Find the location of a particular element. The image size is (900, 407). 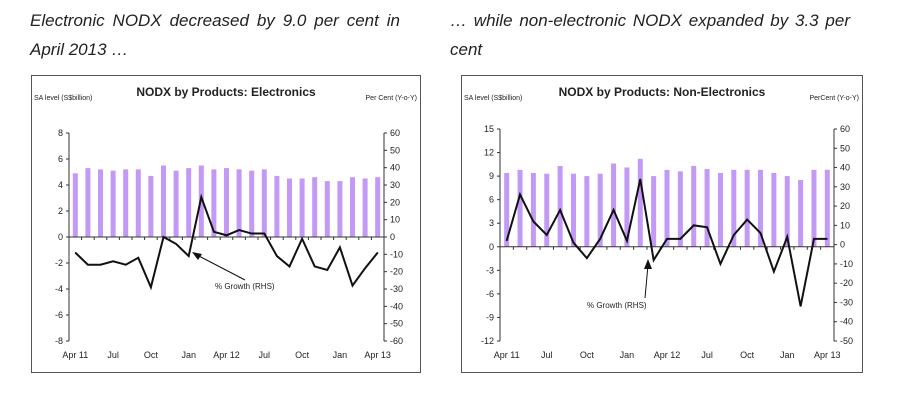

right-tick-label: -10 is located at coordinates (846, 264).